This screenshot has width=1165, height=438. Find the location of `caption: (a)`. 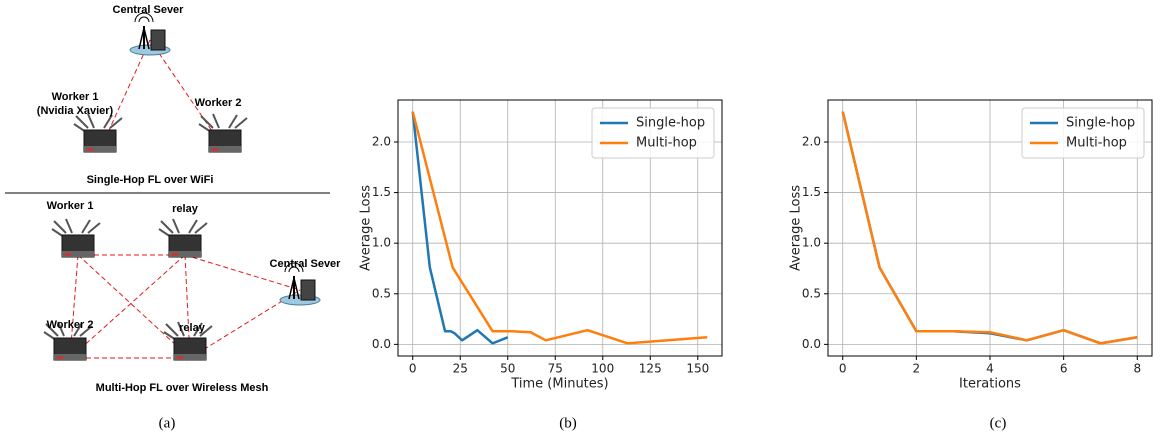

caption: (a) is located at coordinates (167, 423).